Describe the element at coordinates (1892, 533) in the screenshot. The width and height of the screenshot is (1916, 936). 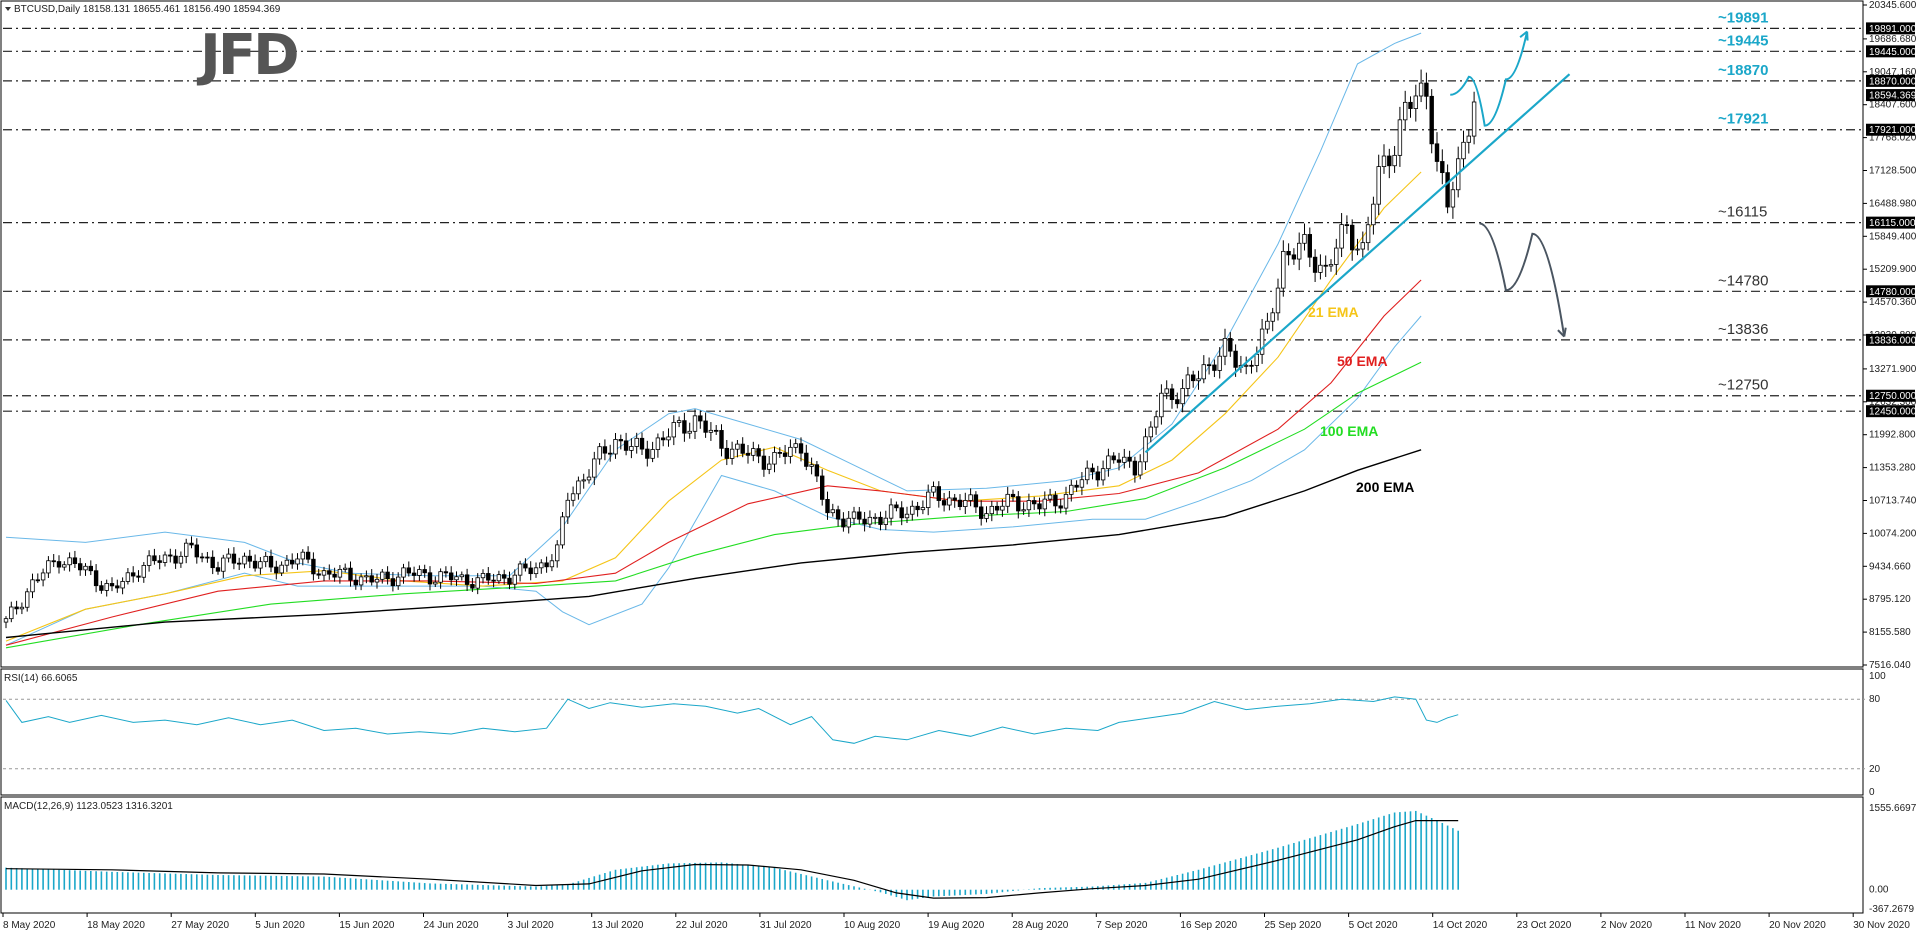
I see `y-tick-label: 10074.200` at that location.